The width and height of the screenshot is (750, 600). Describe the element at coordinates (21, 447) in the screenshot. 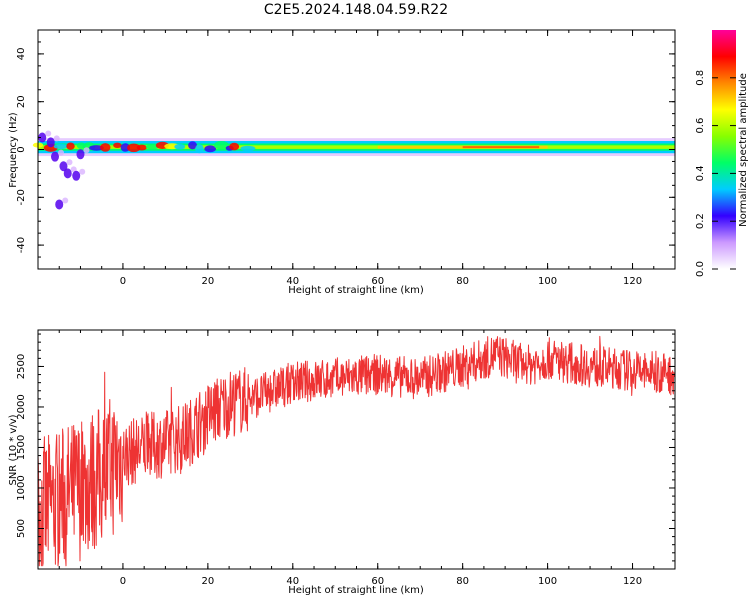

I see `snr-y-tick-label: 1500` at that location.